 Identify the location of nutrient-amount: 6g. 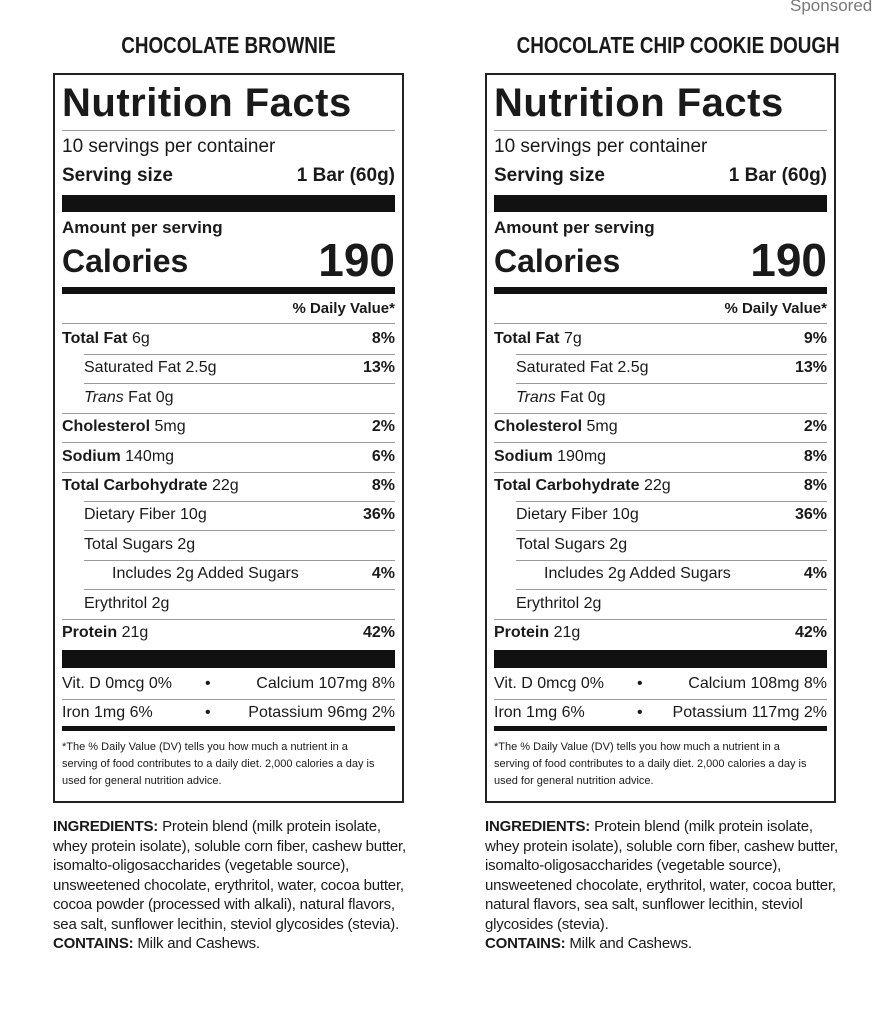
(140, 338).